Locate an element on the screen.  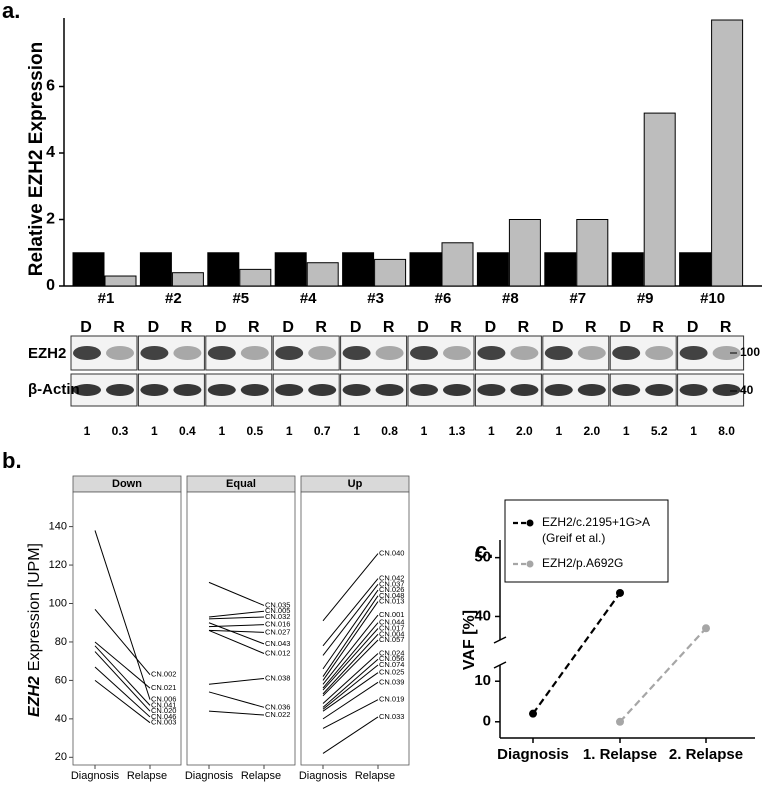
x-tick-label: #4 is located at coordinates (308, 298).